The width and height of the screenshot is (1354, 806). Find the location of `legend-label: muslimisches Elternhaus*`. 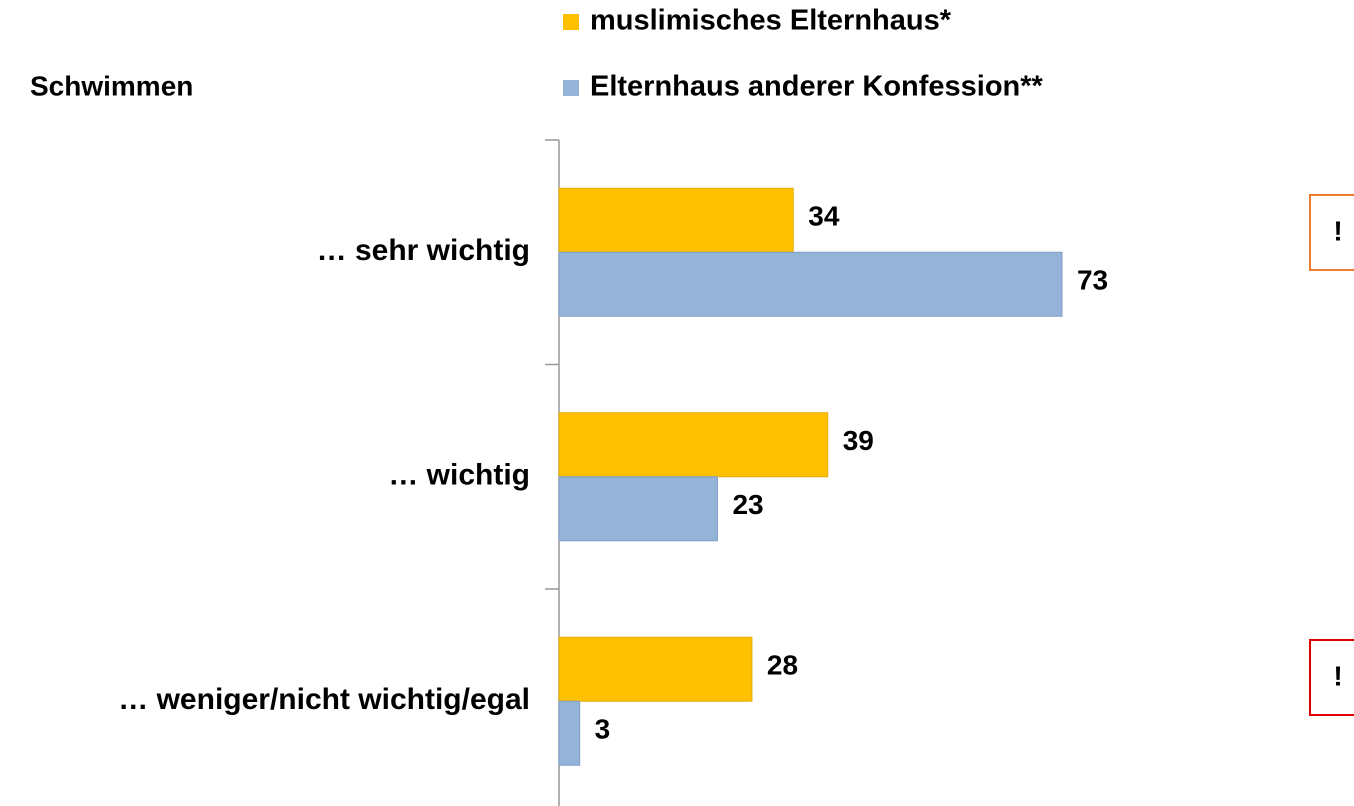

legend-label: muslimisches Elternhaus* is located at coordinates (771, 21).